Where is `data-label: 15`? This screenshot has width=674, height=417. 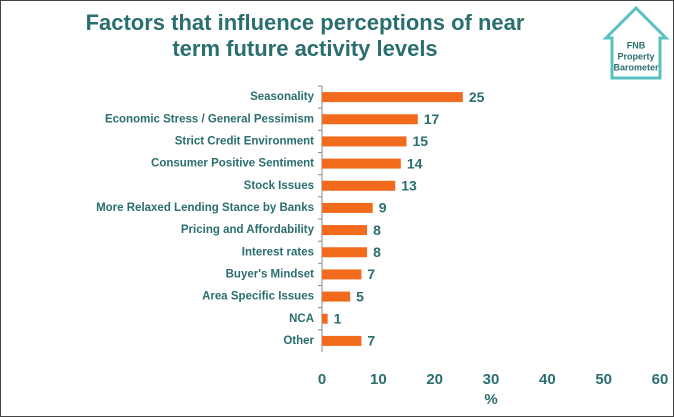
data-label: 15 is located at coordinates (421, 141).